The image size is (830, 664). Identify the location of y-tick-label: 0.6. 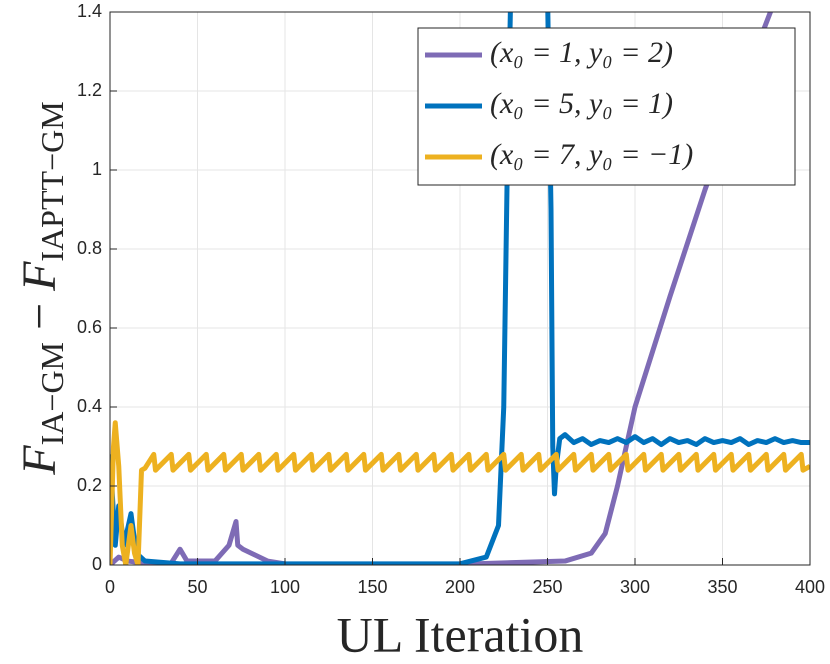
(89, 327).